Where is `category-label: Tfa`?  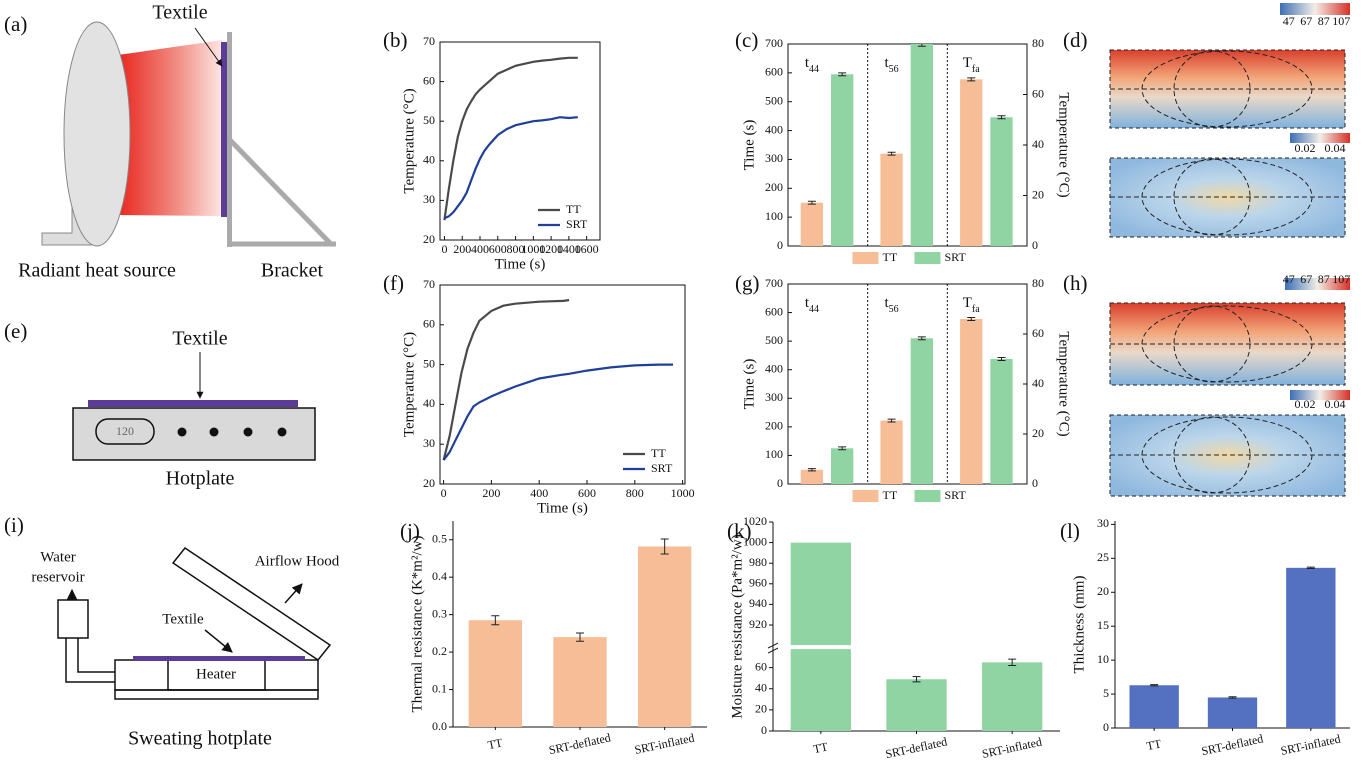 category-label: Tfa is located at coordinates (972, 64).